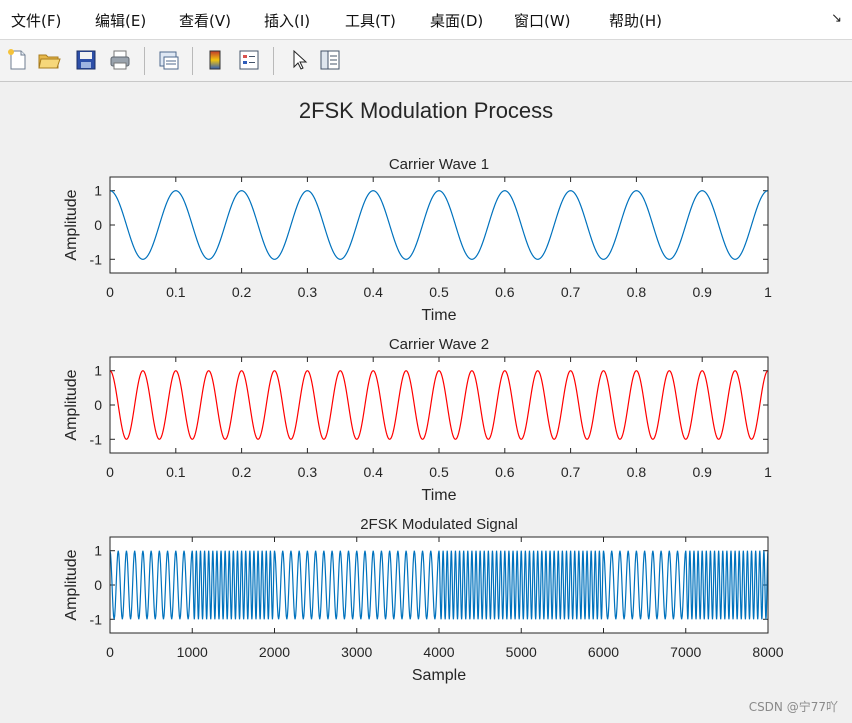  I want to click on menu-view: 查看(V), so click(205, 21).